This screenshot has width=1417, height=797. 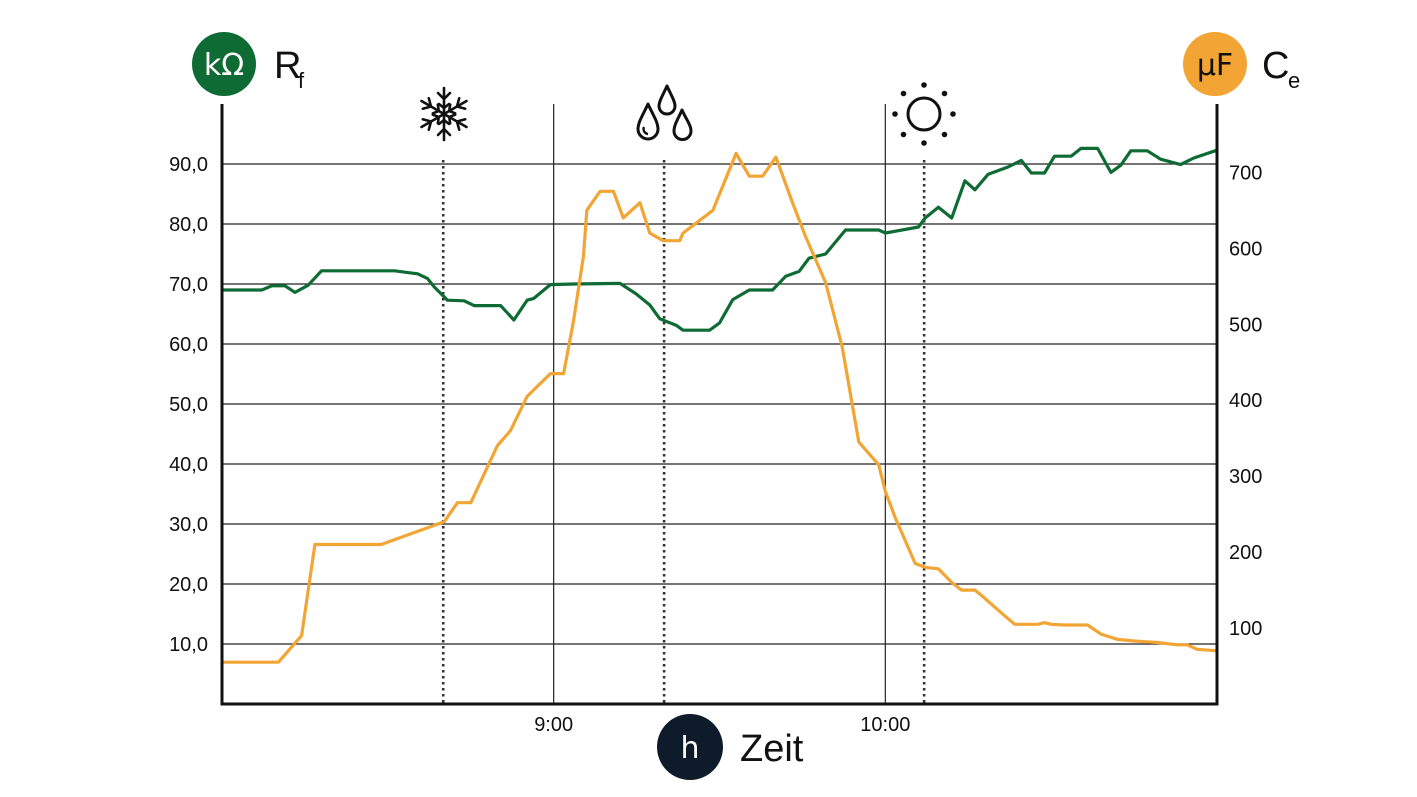 I want to click on raindrops-icon, so click(x=664, y=112).